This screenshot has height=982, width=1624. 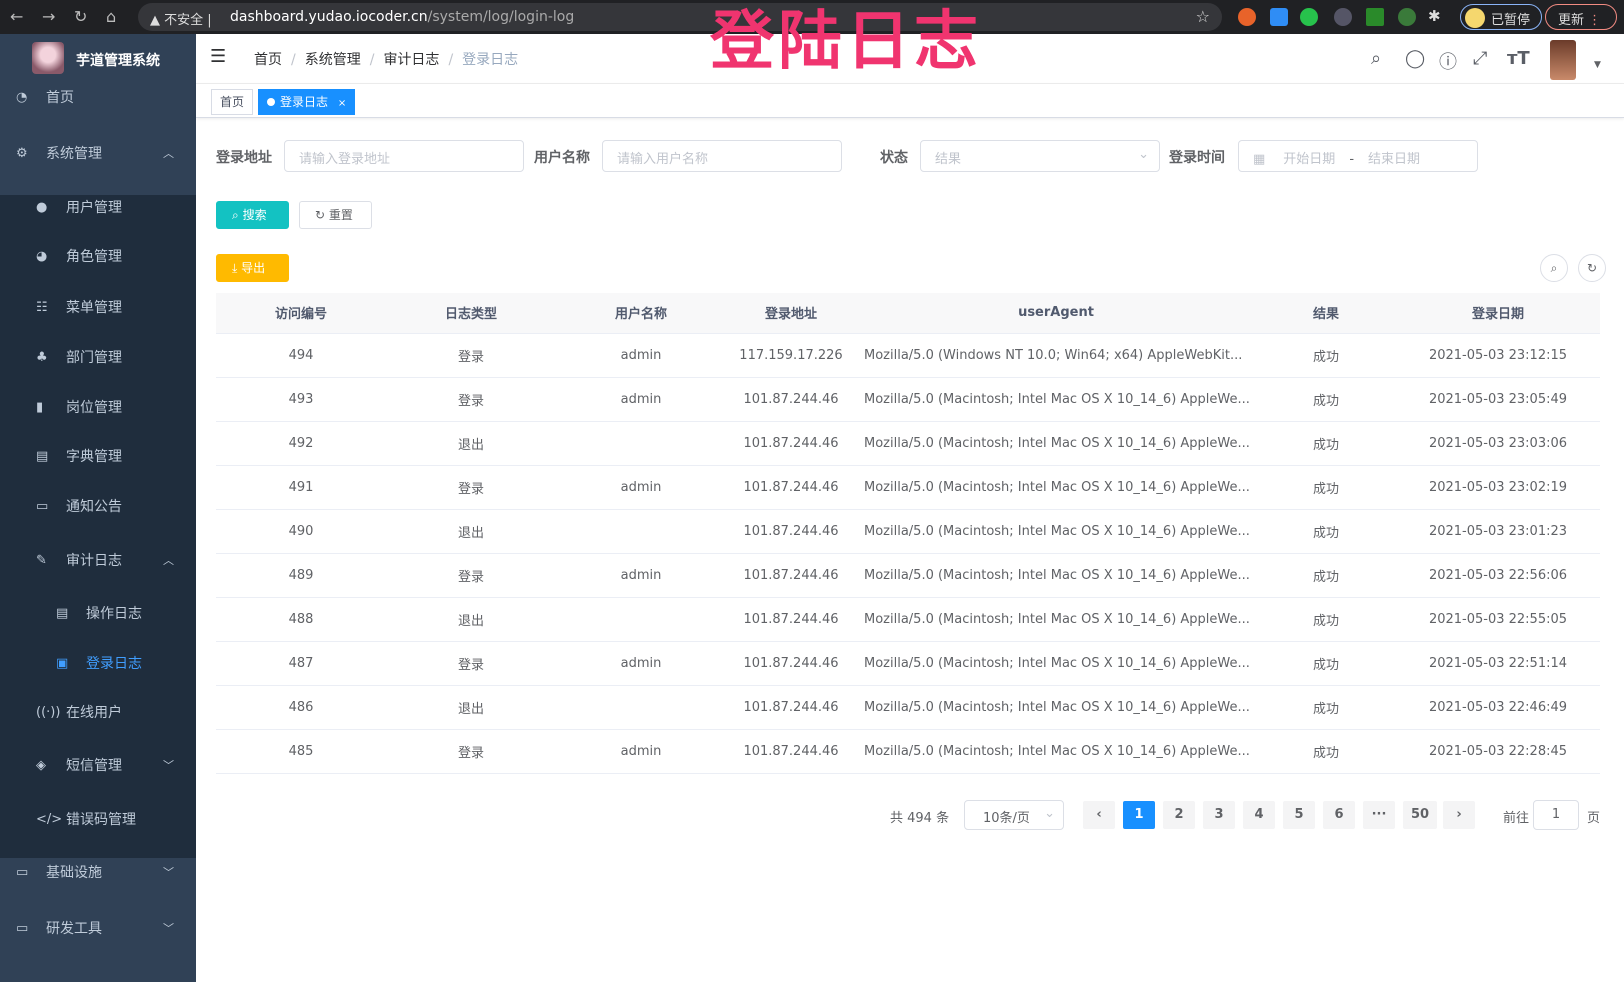 I want to click on table-cell: 494, so click(x=301, y=355).